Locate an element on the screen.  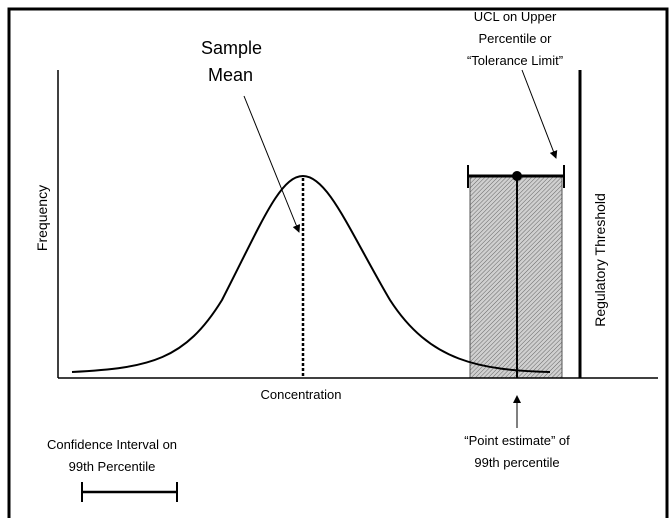
label-line: 99th Percentile is located at coordinates (112, 466).